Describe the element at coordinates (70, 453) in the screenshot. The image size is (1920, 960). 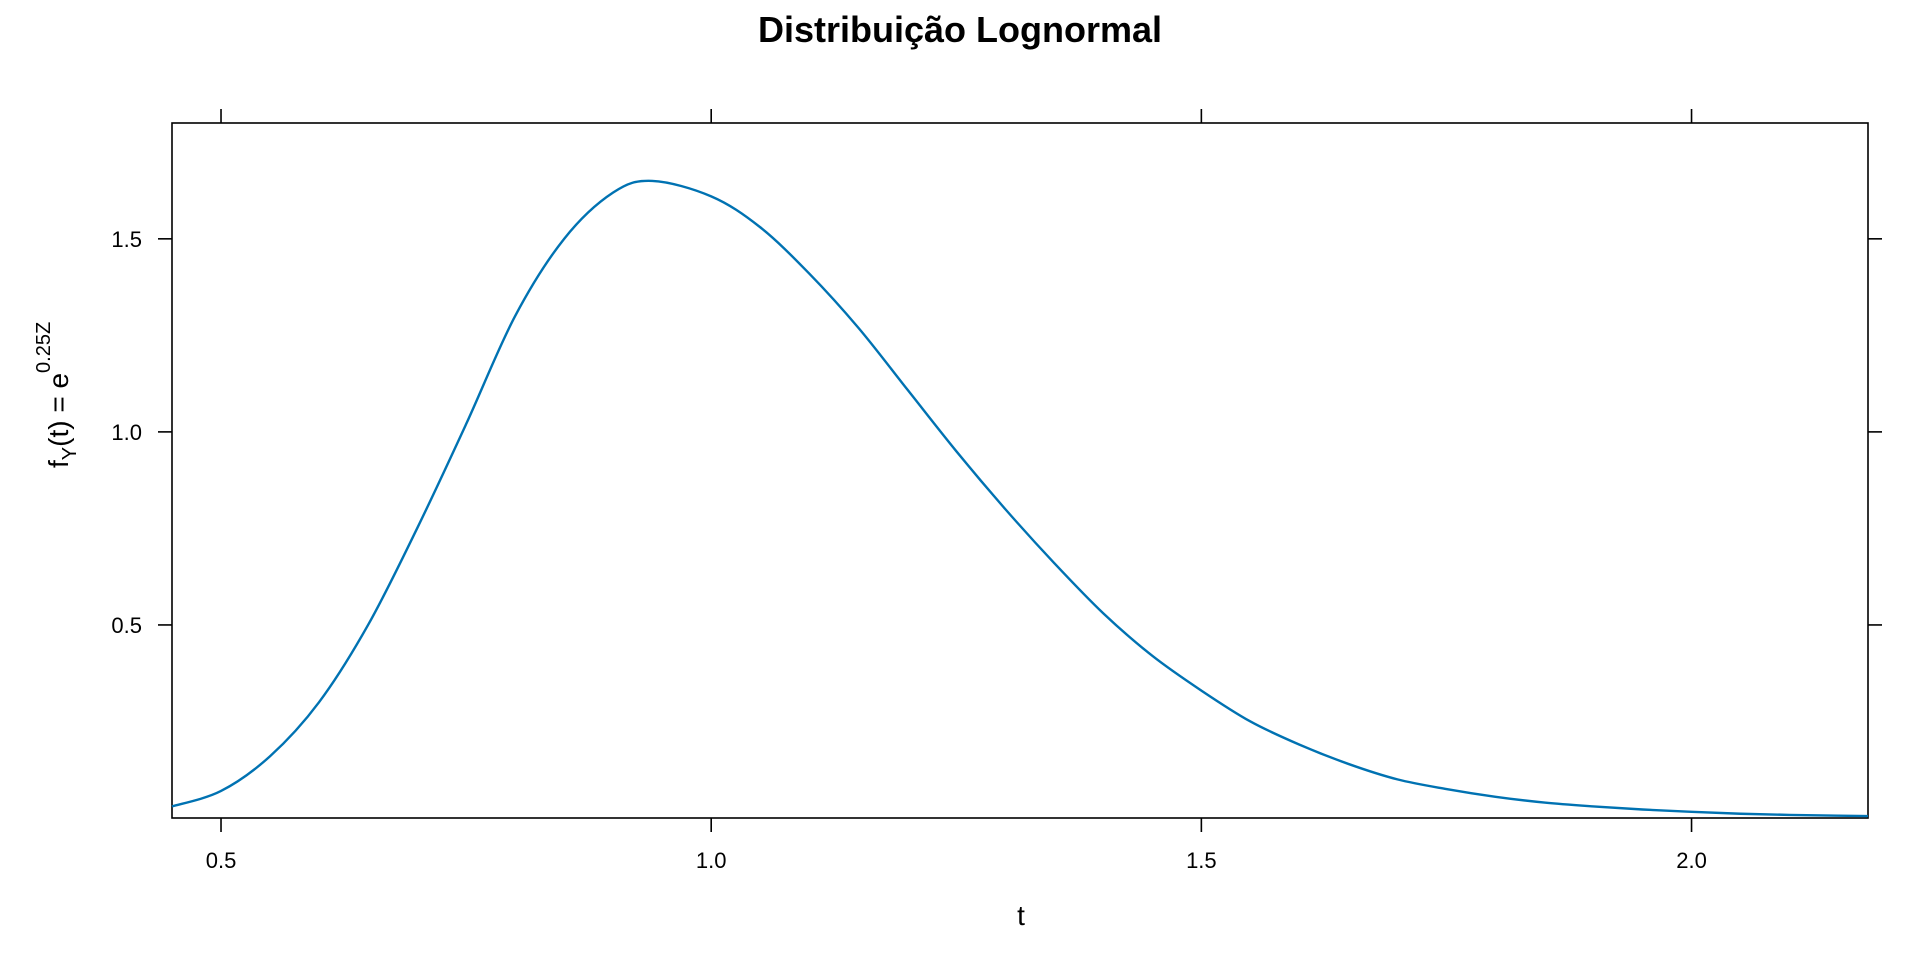
I see `y-axis-label-subscript: Y` at that location.